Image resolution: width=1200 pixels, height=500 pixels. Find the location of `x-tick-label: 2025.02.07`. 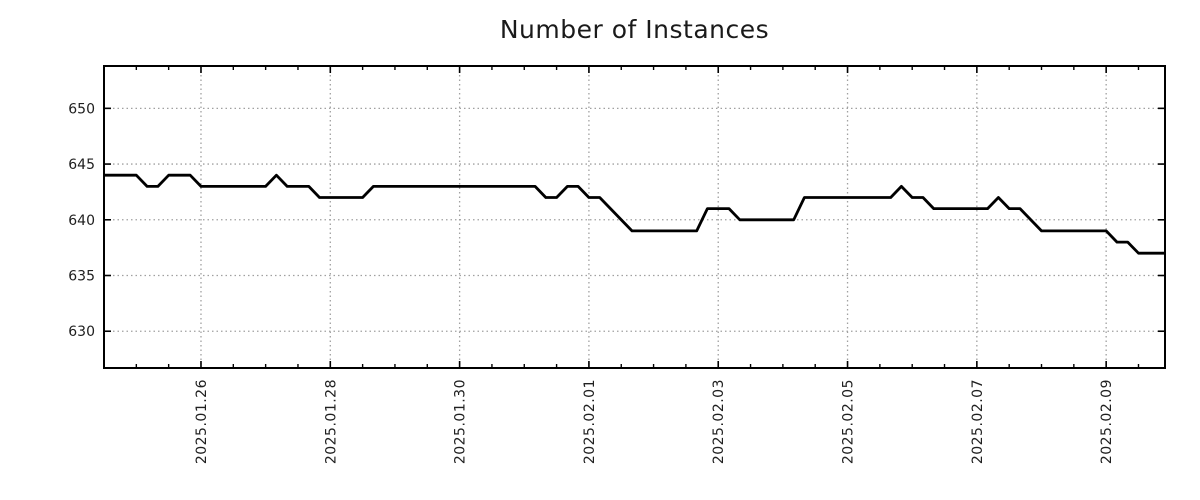

x-tick-label: 2025.02.07 is located at coordinates (978, 421).